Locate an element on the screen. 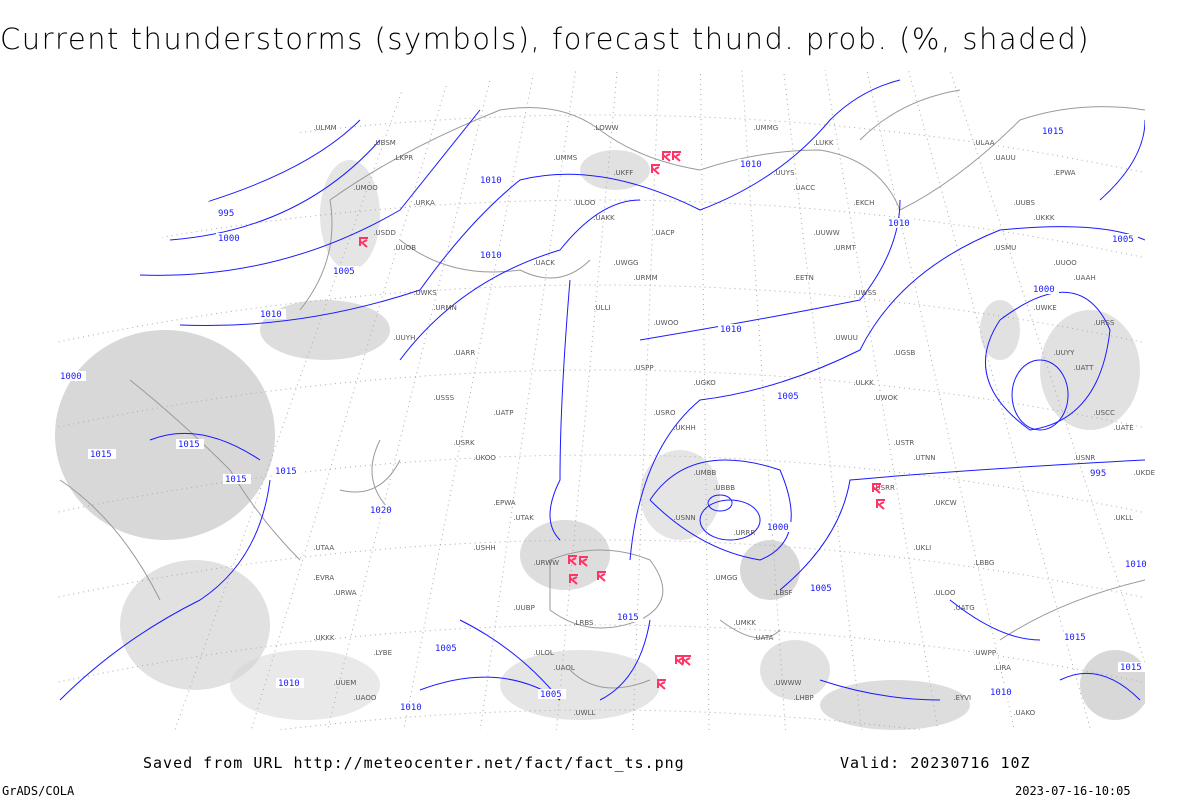 This screenshot has height=800, width=1200. station-label: .UGKO is located at coordinates (704, 383).